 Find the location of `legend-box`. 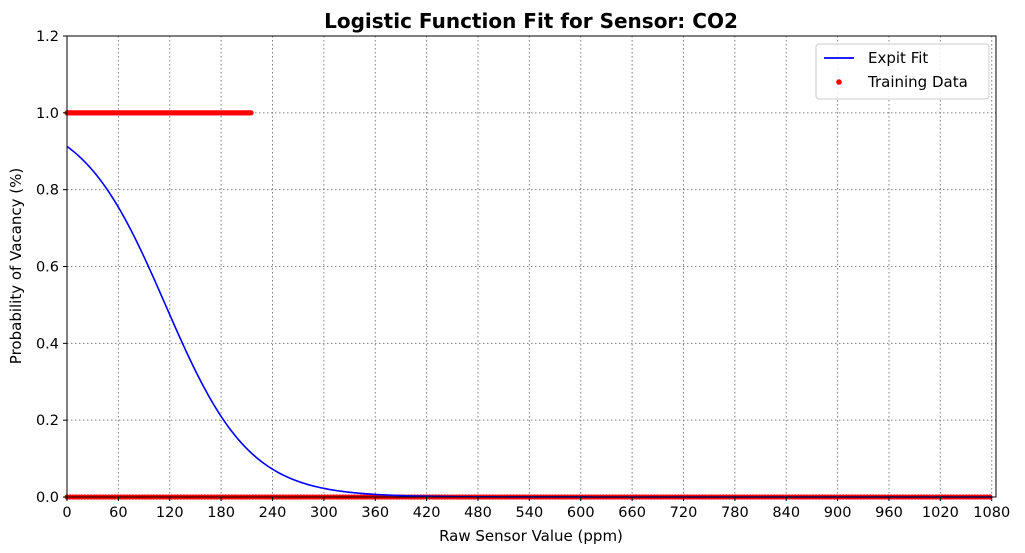

legend-box is located at coordinates (902, 71).